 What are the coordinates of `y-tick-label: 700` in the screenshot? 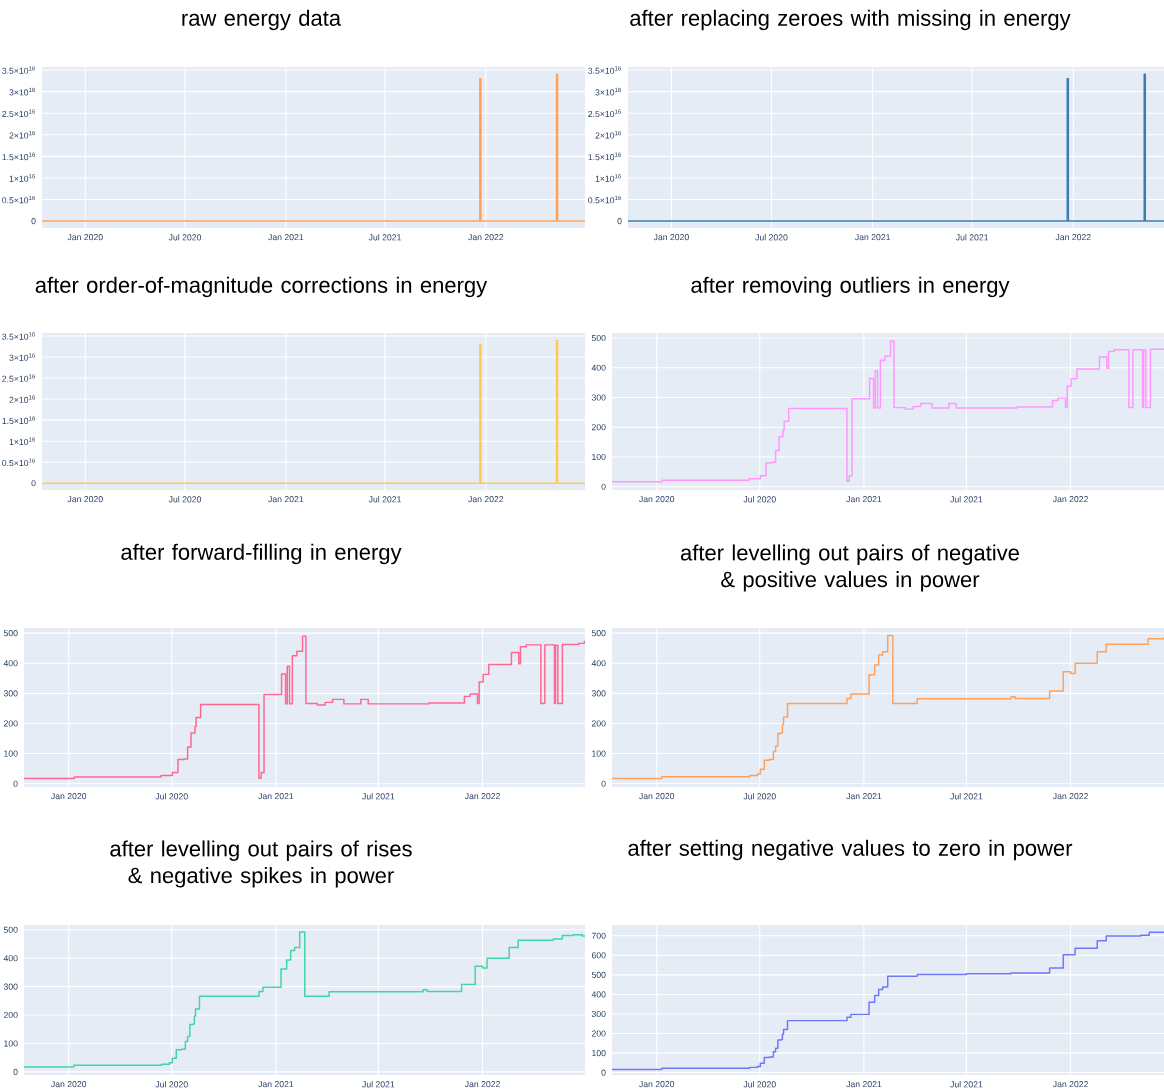 It's located at (598, 935).